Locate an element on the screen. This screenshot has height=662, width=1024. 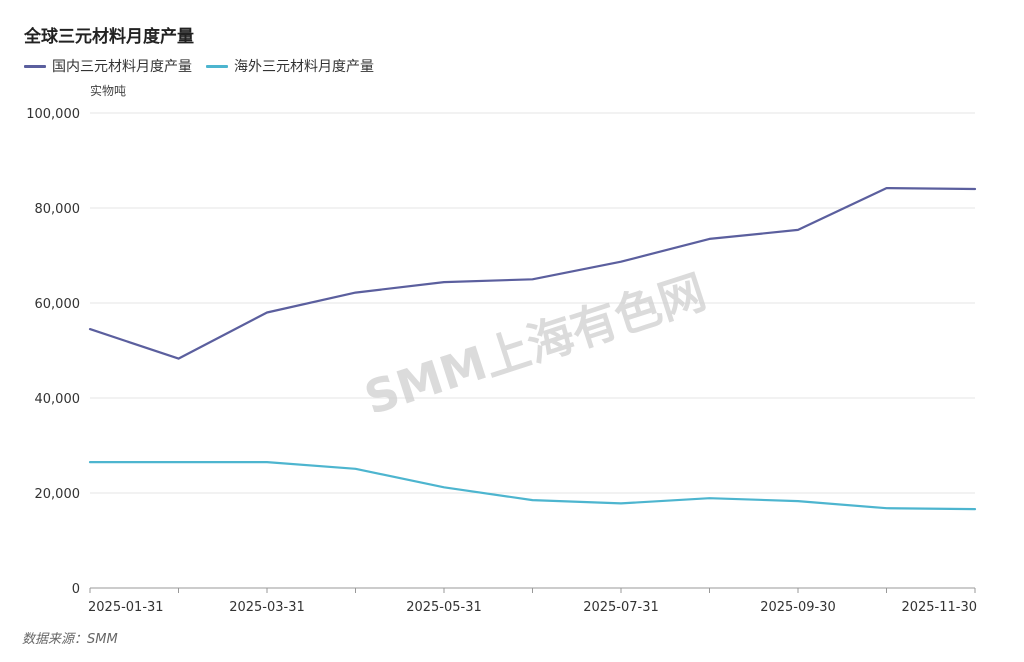
y-tick-label: 80,000 is located at coordinates (58, 209).